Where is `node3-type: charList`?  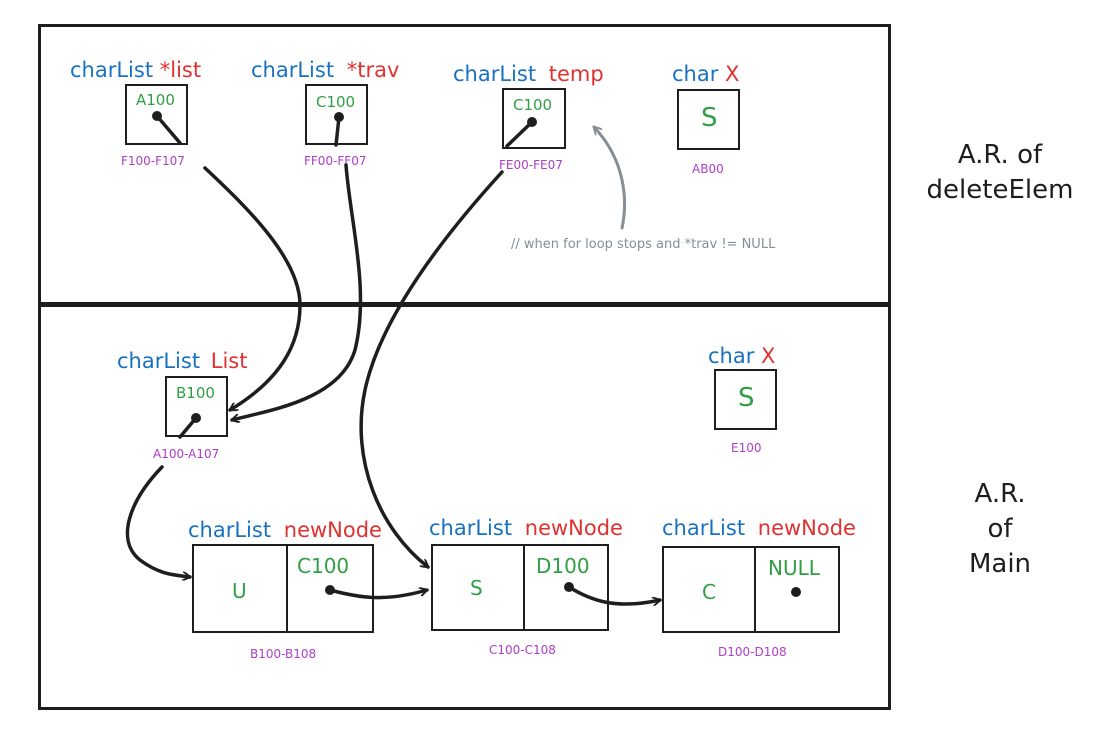 node3-type: charList is located at coordinates (704, 528).